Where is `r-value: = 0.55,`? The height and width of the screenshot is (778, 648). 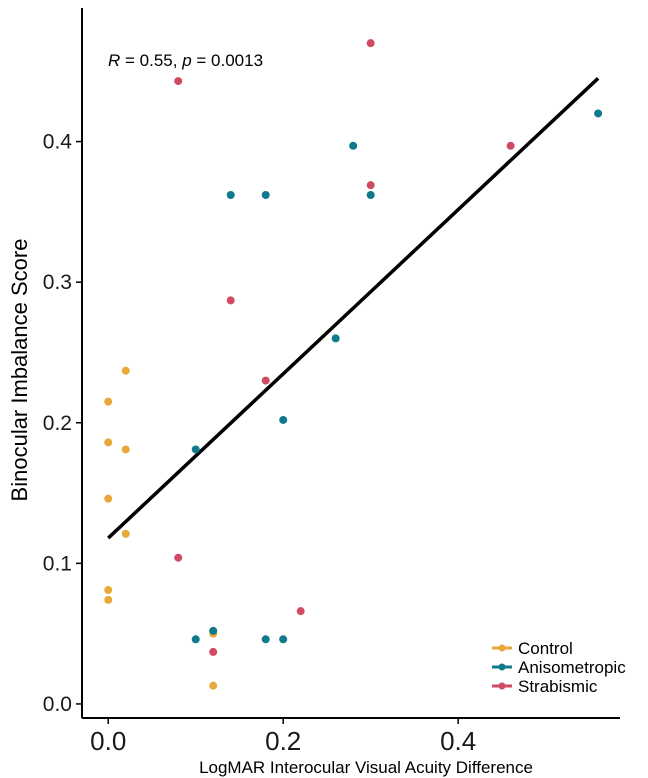
r-value: = 0.55, is located at coordinates (151, 60).